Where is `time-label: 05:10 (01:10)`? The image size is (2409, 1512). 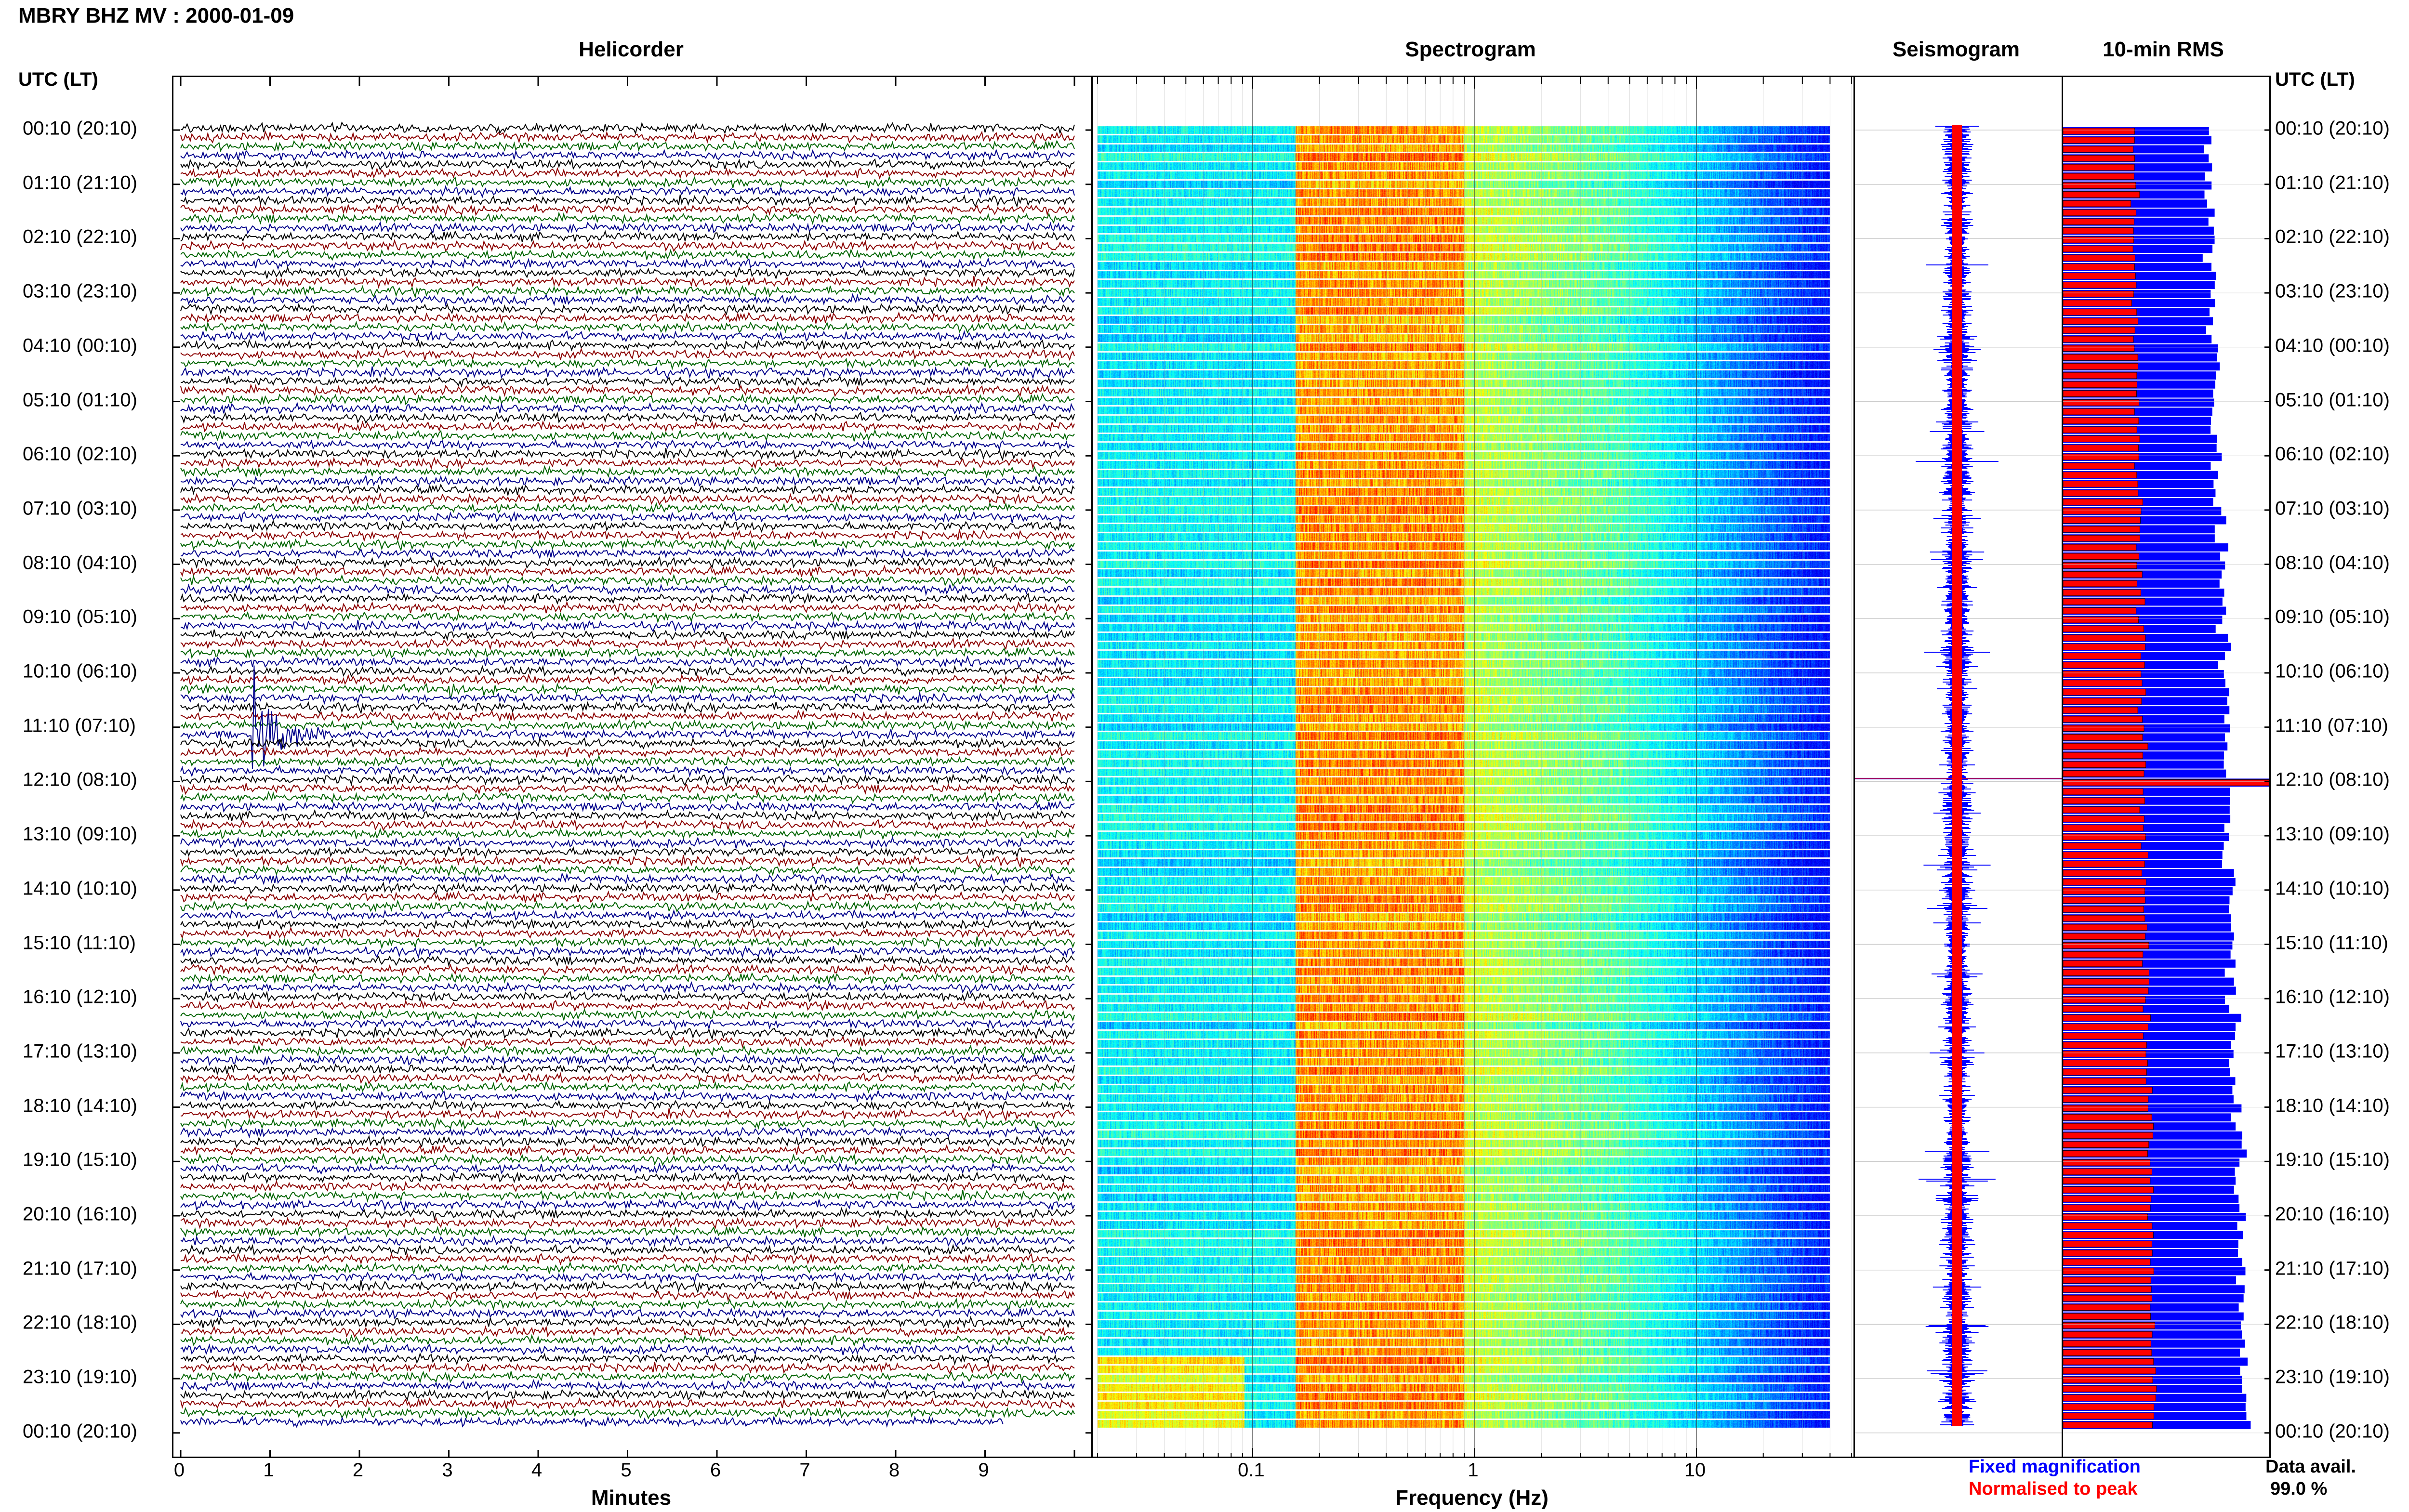 time-label: 05:10 (01:10) is located at coordinates (2332, 399).